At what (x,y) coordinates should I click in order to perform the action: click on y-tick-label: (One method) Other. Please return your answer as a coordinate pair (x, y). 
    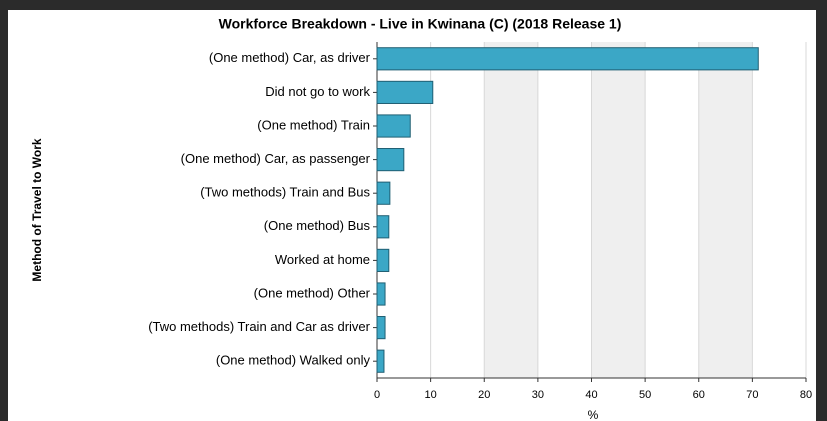
    Looking at the image, I should click on (312, 292).